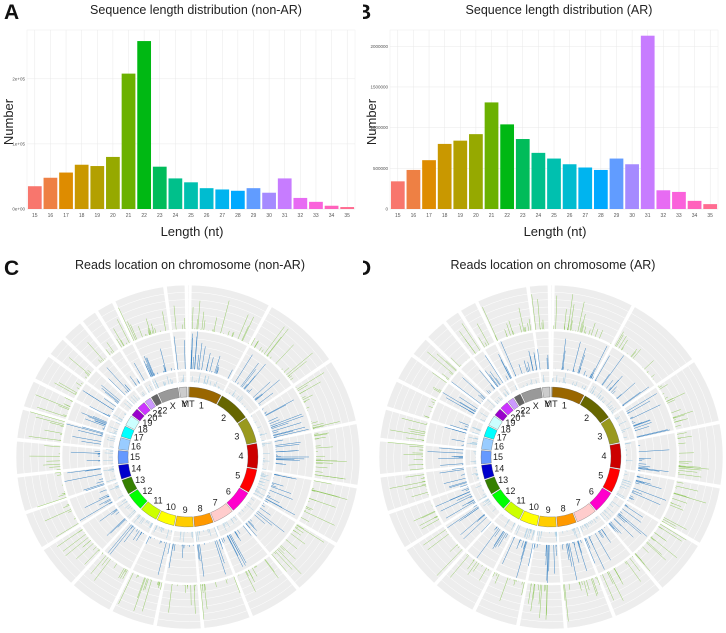 The width and height of the screenshot is (726, 633). Describe the element at coordinates (611, 480) in the screenshot. I see `ideogram-chr5` at that location.